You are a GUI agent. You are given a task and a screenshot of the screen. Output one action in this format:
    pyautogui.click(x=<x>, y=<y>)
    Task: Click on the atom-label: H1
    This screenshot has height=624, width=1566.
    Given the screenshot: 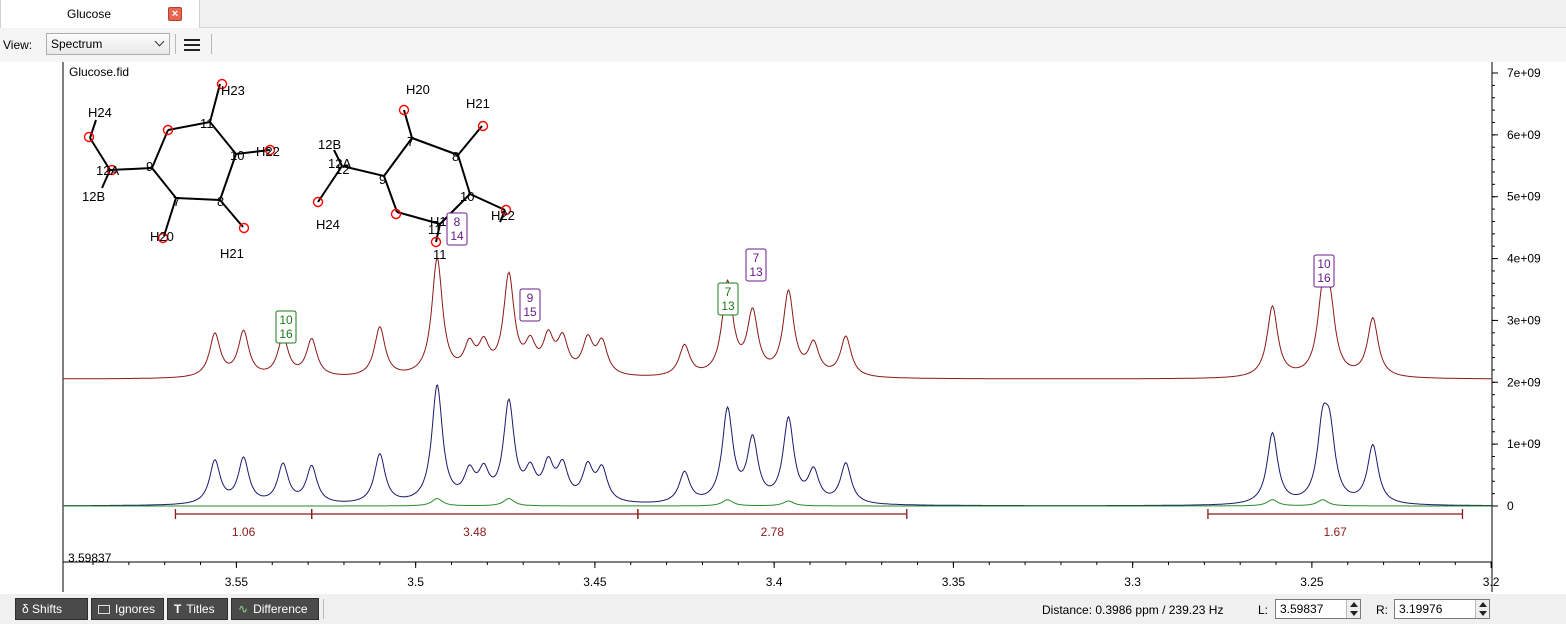 What is the action you would take?
    pyautogui.click(x=438, y=221)
    